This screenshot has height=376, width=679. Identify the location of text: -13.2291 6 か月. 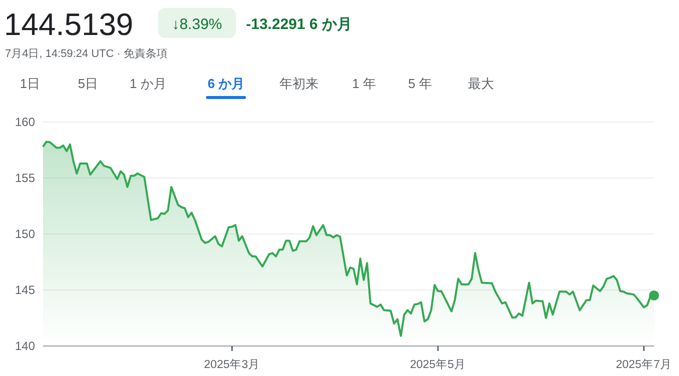
(299, 24).